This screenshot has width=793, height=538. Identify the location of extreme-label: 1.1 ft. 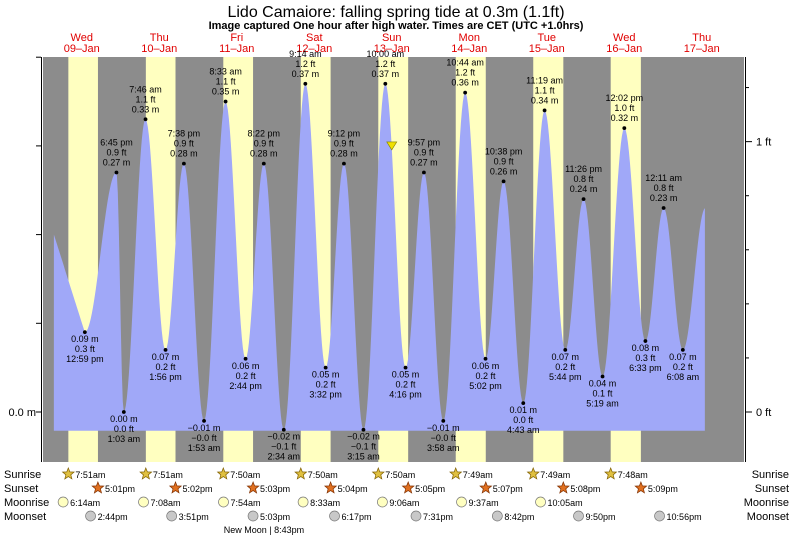
(226, 82).